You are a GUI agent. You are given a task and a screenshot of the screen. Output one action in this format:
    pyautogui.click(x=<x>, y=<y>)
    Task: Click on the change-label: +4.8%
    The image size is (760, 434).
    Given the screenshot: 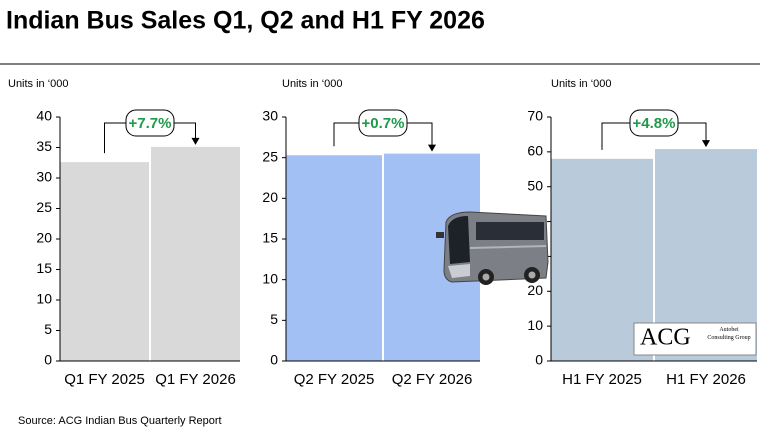 What is the action you would take?
    pyautogui.click(x=654, y=123)
    